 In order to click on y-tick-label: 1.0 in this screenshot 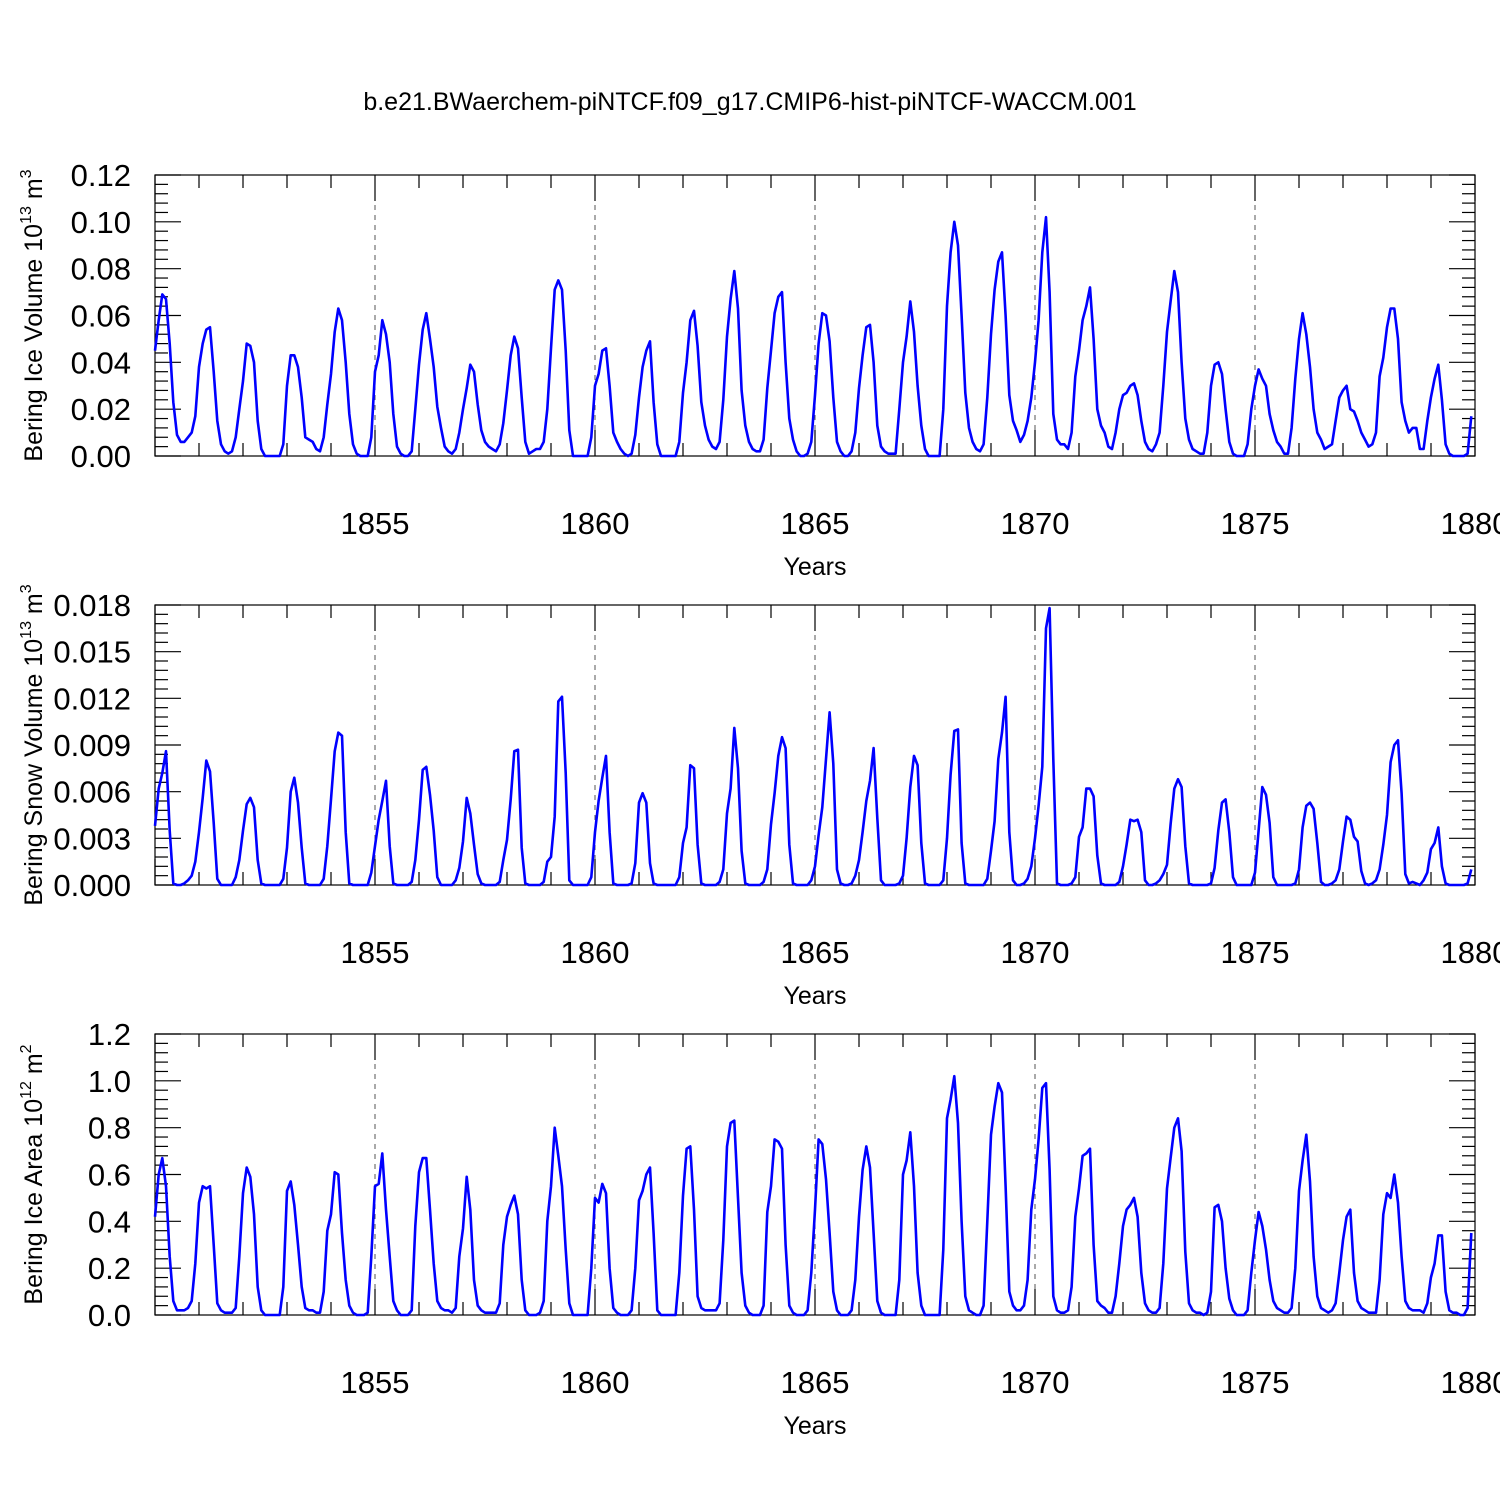, I will do `click(109, 1081)`.